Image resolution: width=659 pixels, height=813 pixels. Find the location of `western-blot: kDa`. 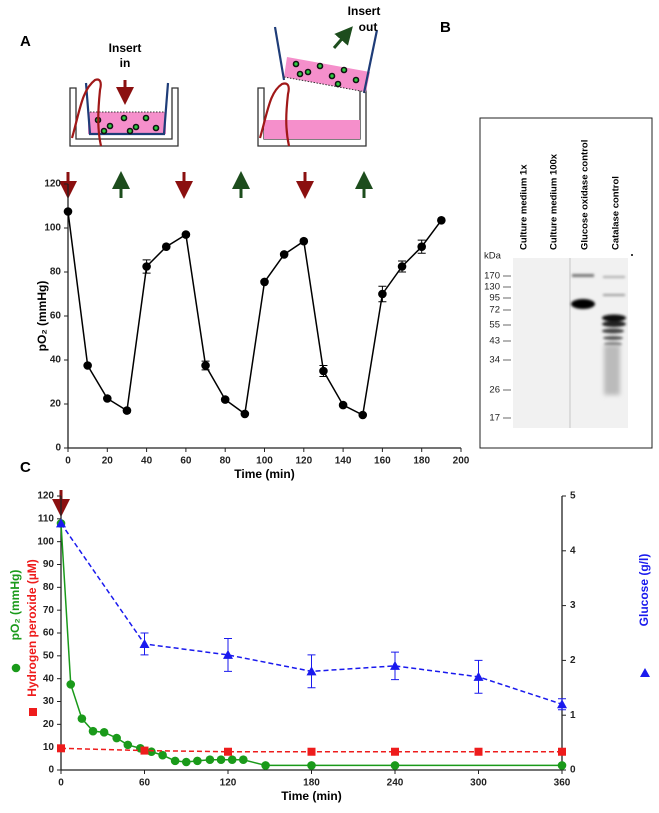

western-blot: kDa is located at coordinates (566, 283).